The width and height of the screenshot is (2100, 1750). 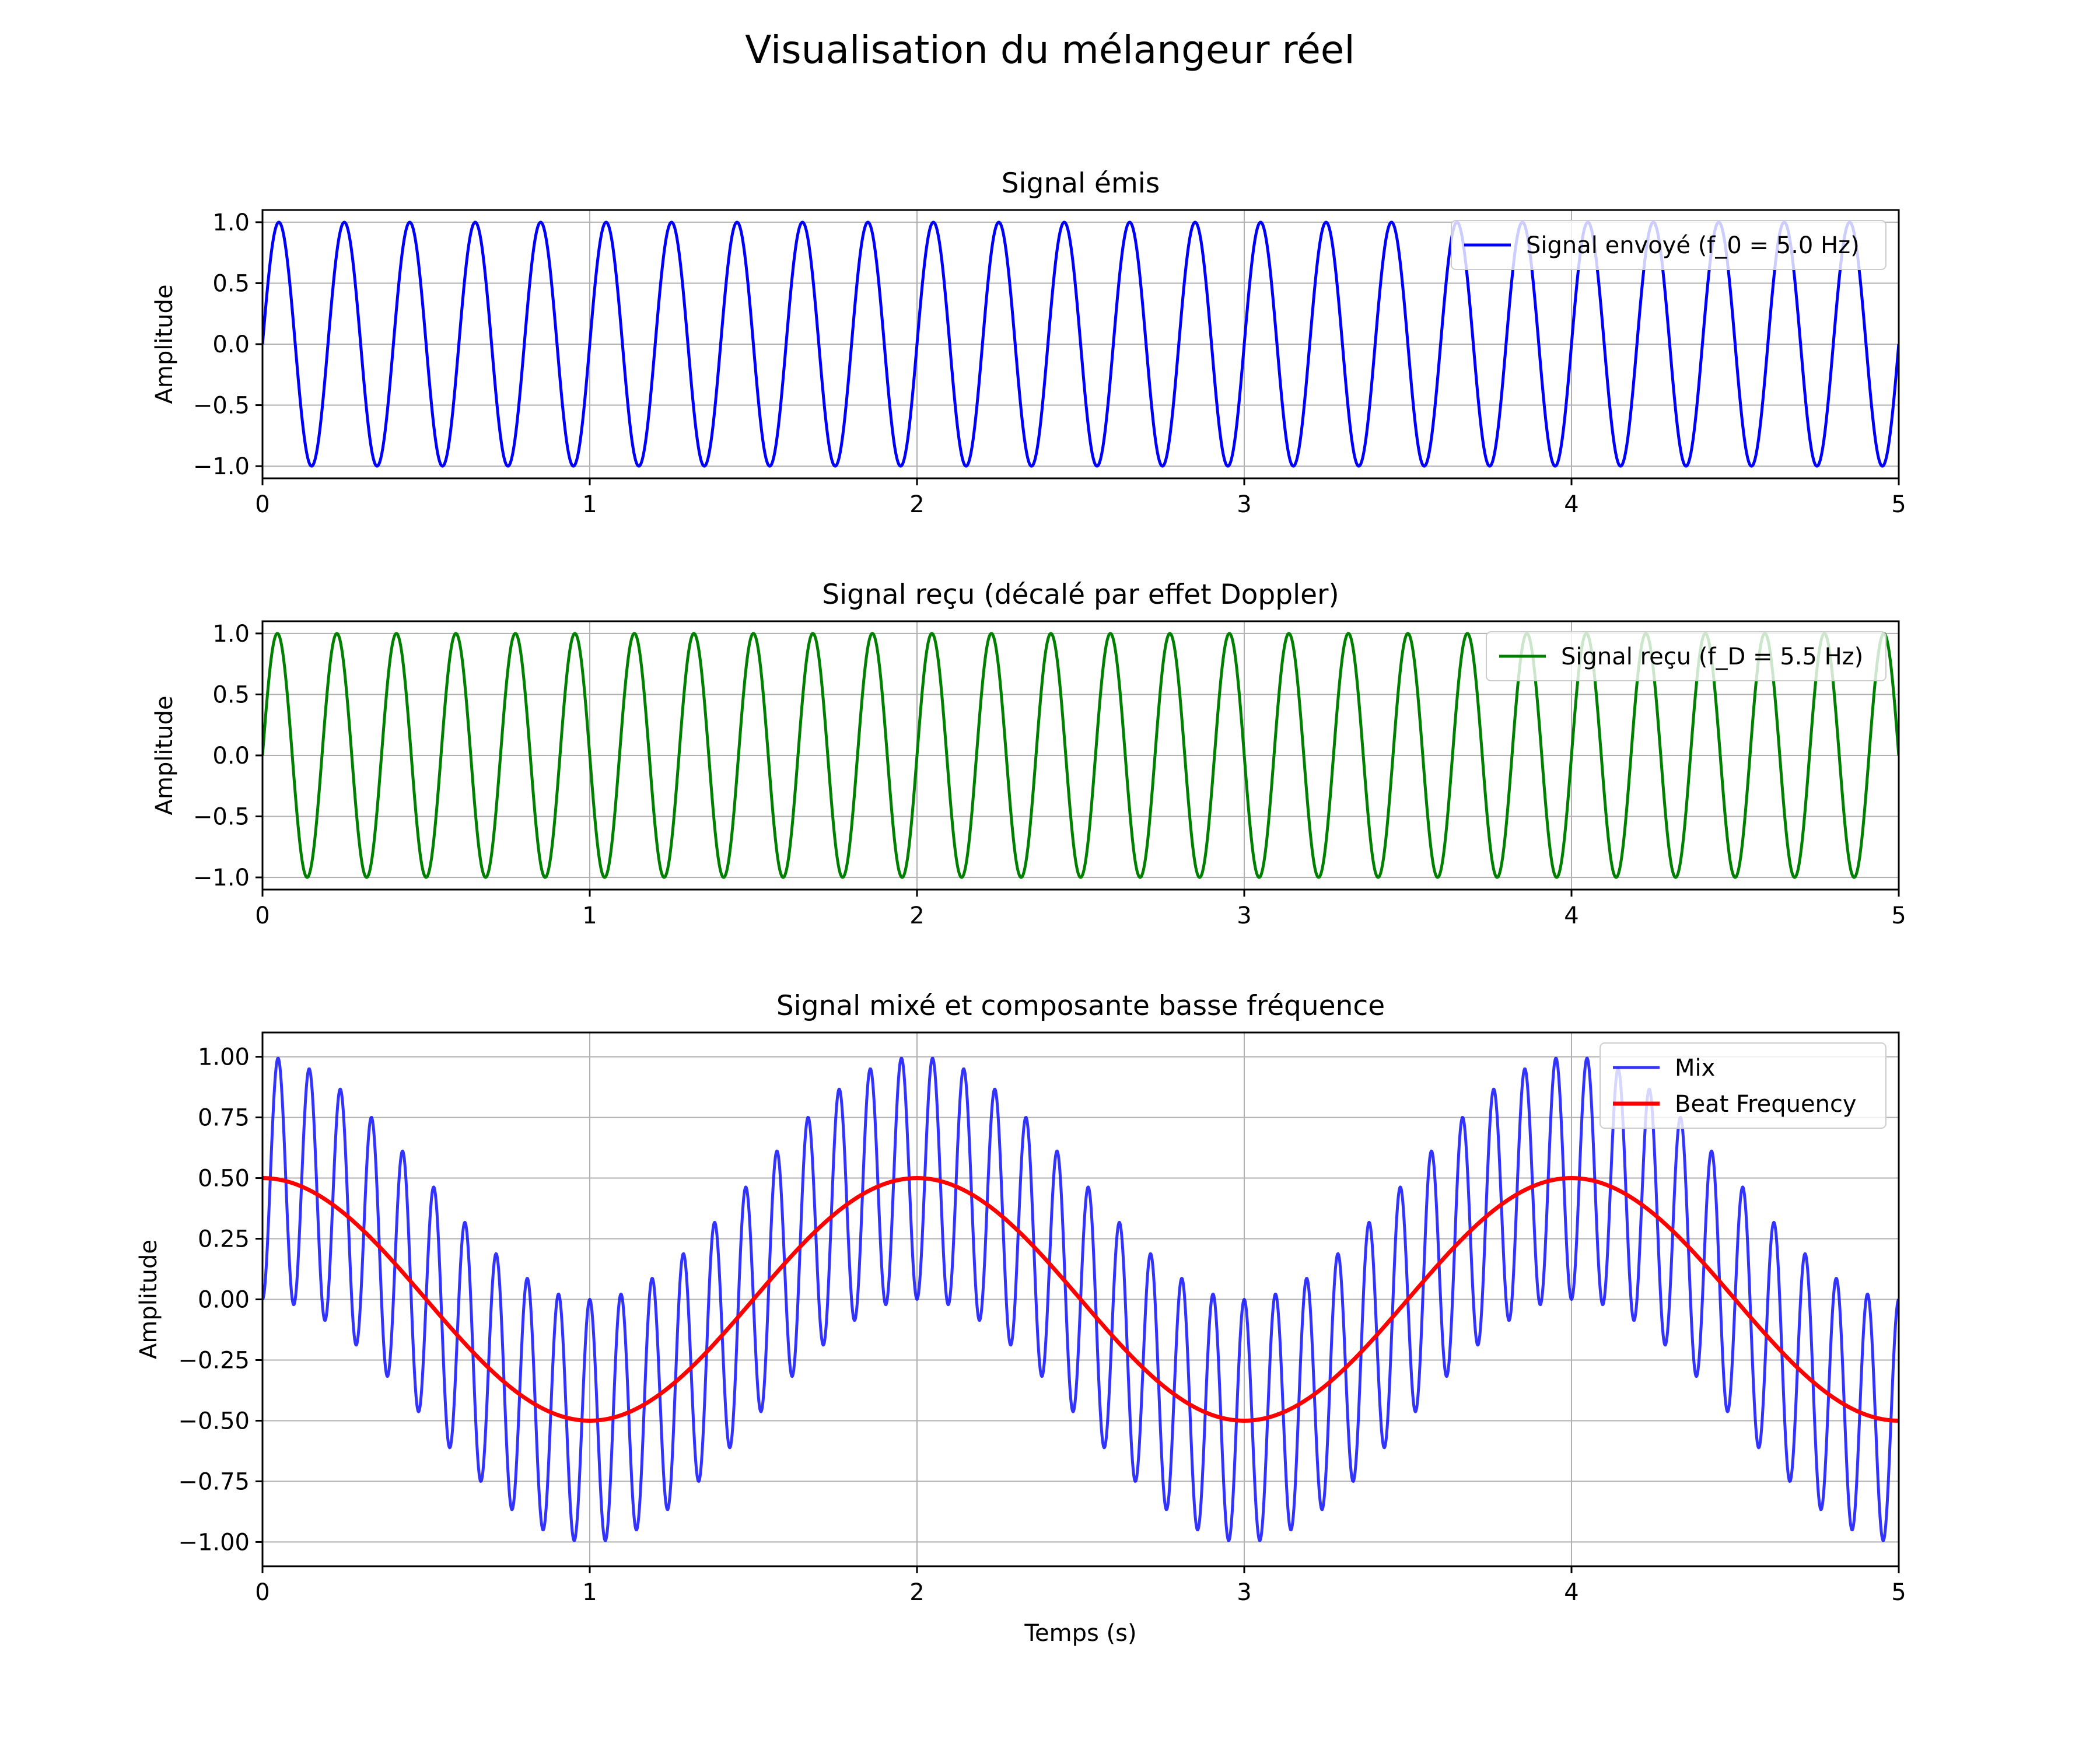 I want to click on legend: Signal reçu (f_D = 5.5 Hz), so click(x=1686, y=656).